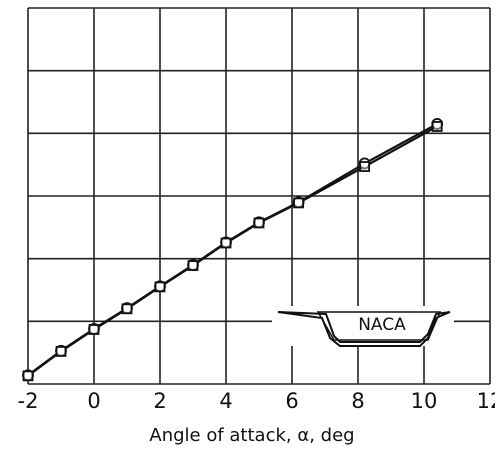  What do you see at coordinates (251, 435) in the screenshot?
I see `x-axis-label: Angle of attack, α, deg` at bounding box center [251, 435].